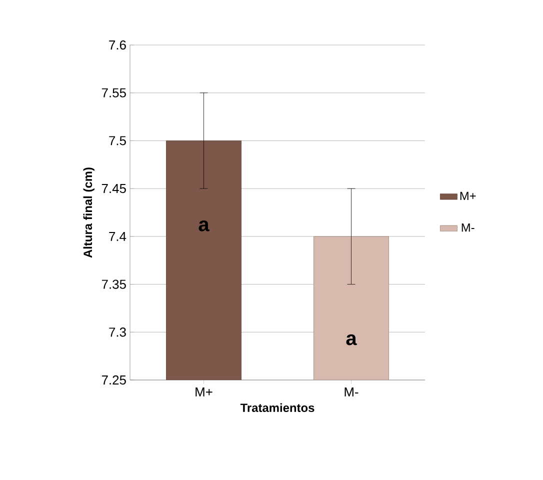 The width and height of the screenshot is (543, 480). I want to click on y-tick-label: 7.25, so click(114, 380).